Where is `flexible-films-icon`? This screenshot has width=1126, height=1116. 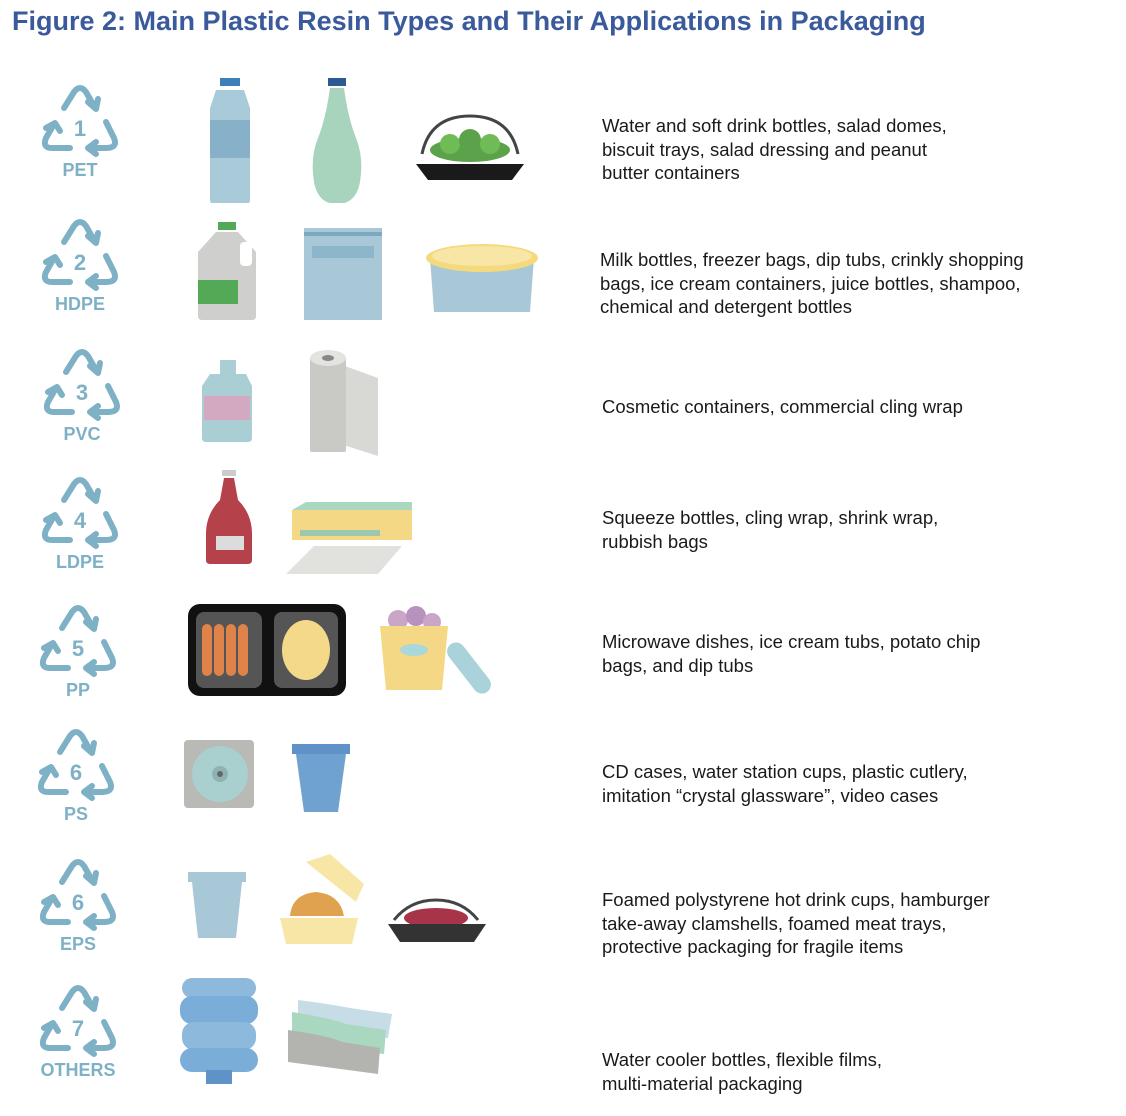
flexible-films-icon is located at coordinates (340, 1037).